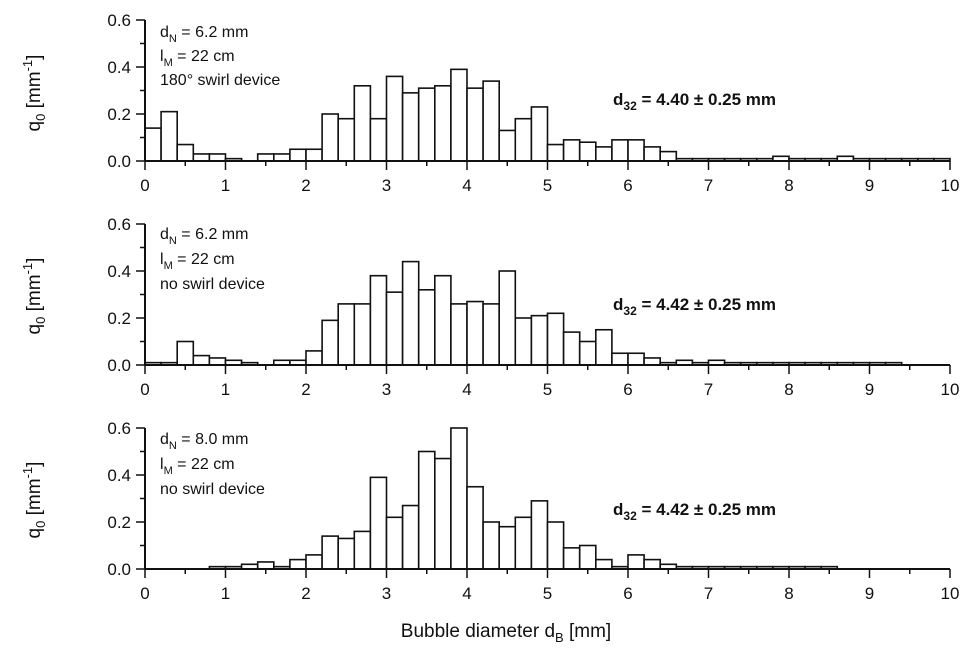  I want to click on panel-3-x-tick-label: 1, so click(225, 593).